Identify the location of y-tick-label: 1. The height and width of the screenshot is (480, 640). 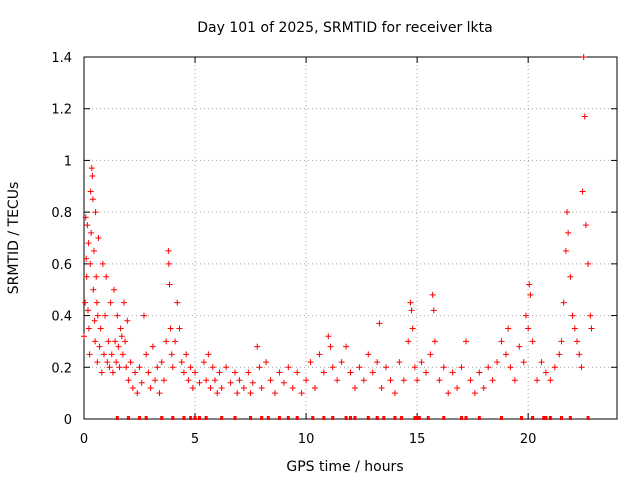
(68, 161).